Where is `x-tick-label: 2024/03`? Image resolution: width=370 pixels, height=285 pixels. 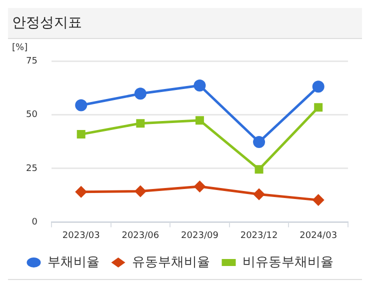 x-tick-label: 2024/03 is located at coordinates (319, 235).